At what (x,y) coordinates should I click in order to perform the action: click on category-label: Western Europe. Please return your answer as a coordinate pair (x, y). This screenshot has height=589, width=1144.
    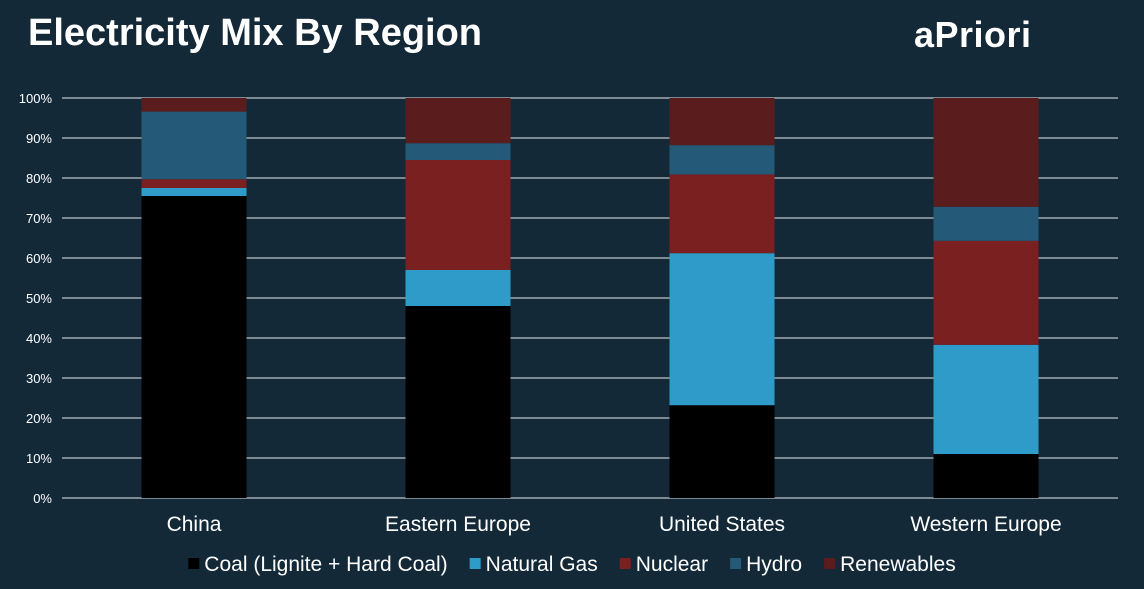
    Looking at the image, I should click on (985, 524).